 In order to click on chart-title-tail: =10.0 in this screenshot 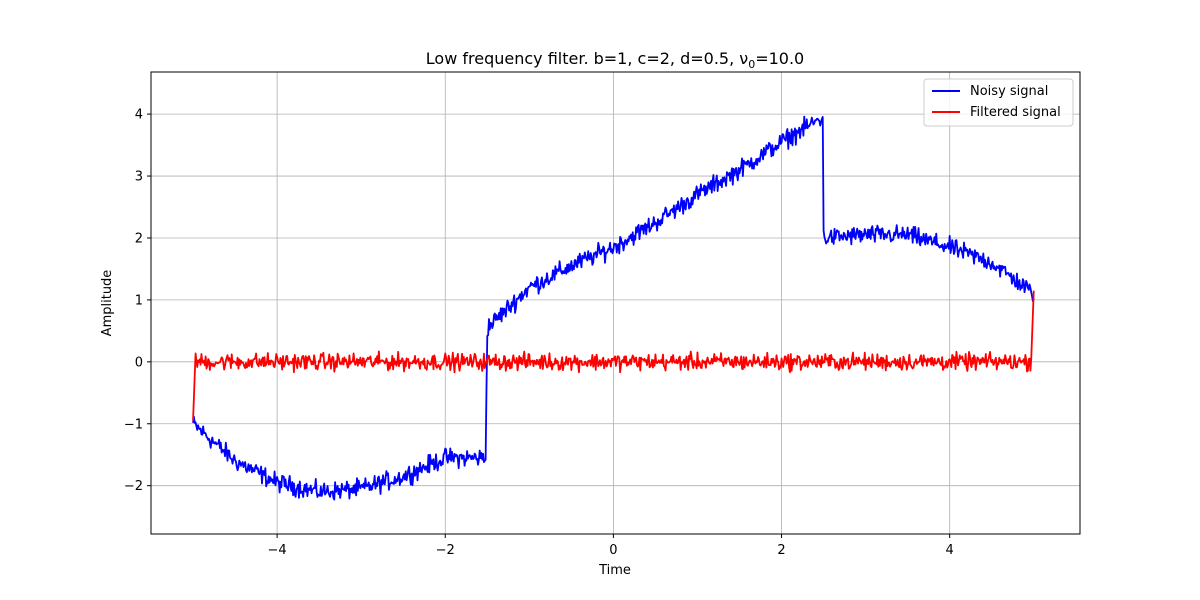, I will do `click(779, 58)`.